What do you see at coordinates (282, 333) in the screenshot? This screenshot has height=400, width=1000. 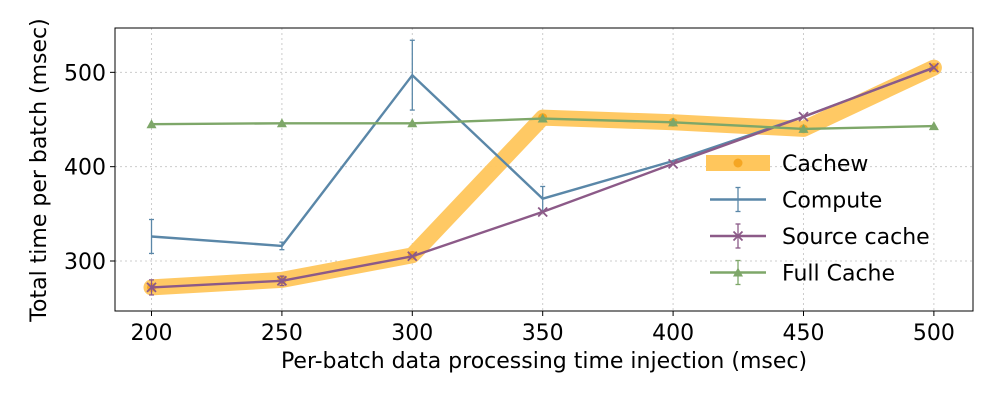 I see `x-tick-label: 250` at bounding box center [282, 333].